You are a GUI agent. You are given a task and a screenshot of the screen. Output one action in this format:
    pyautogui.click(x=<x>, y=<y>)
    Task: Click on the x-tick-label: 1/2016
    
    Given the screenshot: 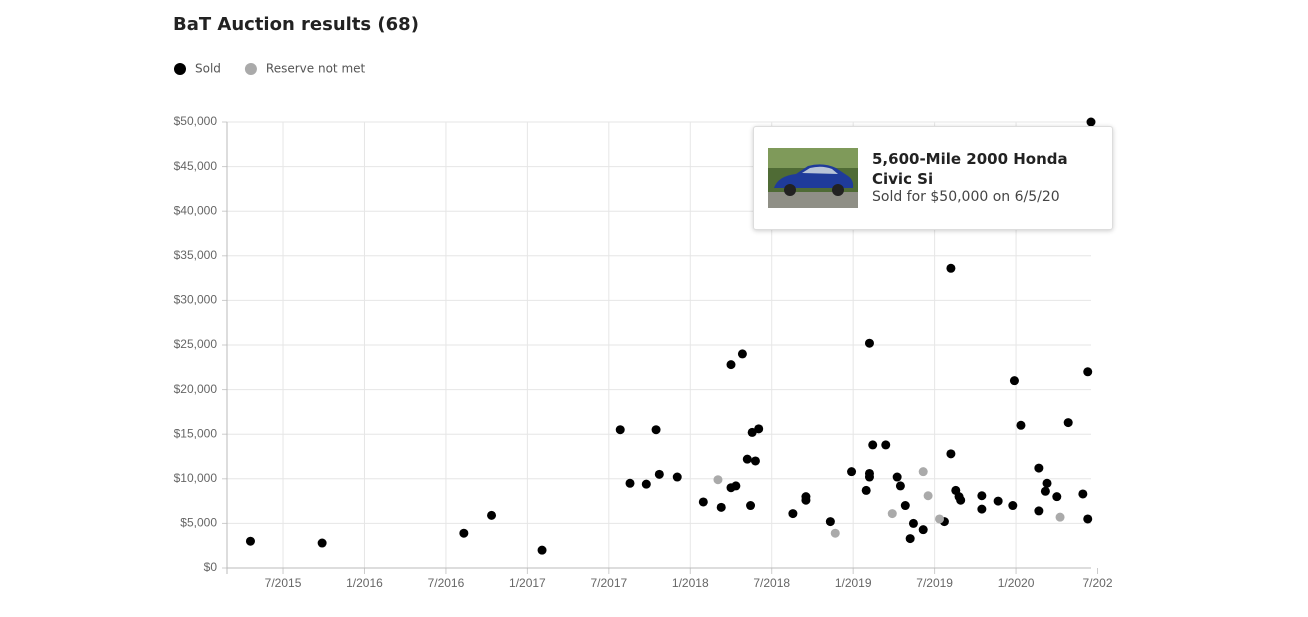 What is the action you would take?
    pyautogui.click(x=364, y=583)
    